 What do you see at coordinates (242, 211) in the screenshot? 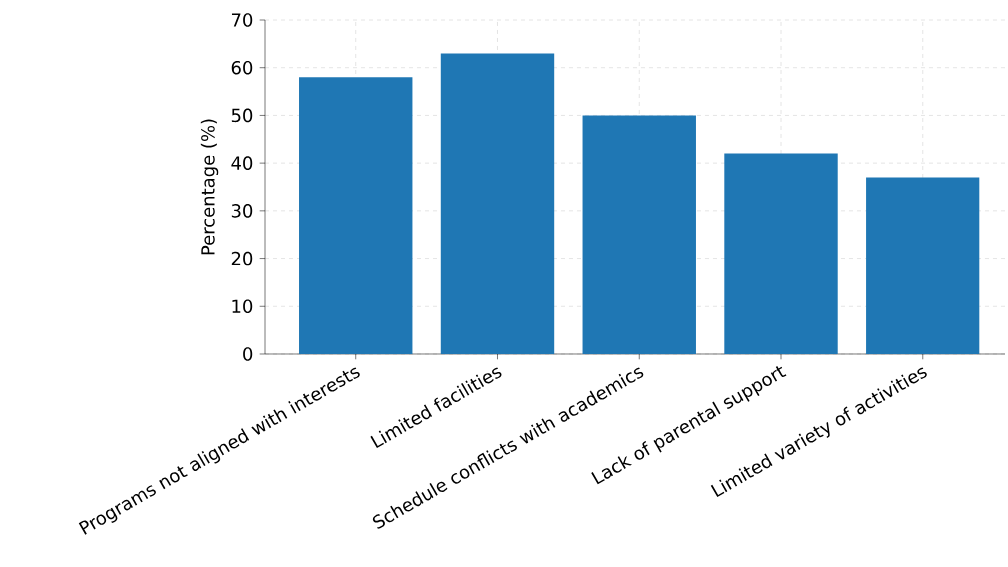
I see `y-tick-label: 30` at bounding box center [242, 211].